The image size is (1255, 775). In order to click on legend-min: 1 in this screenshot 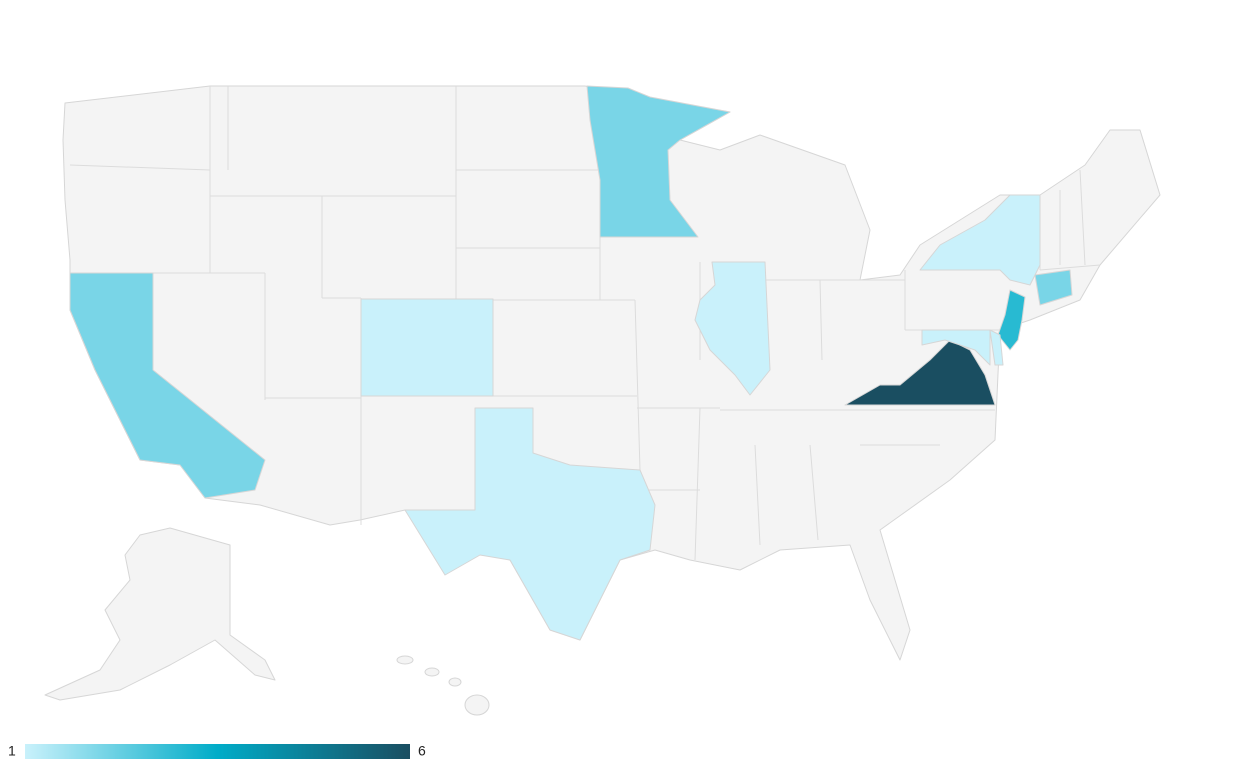, I will do `click(12, 751)`.